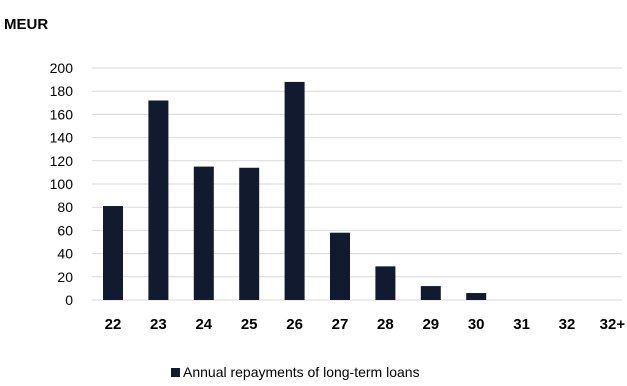  What do you see at coordinates (476, 324) in the screenshot?
I see `x-tick-label: 30` at bounding box center [476, 324].